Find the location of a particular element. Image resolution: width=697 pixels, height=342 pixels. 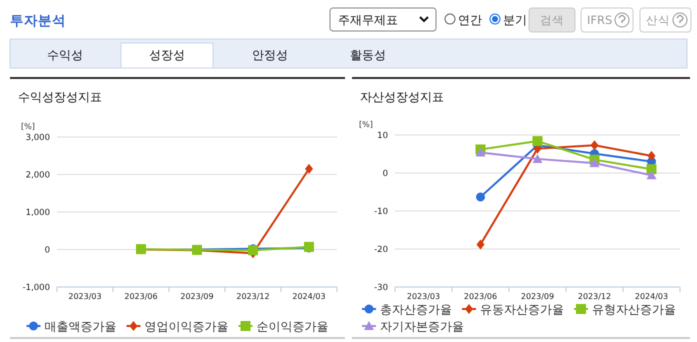

chart-title: 수익성장성지표 is located at coordinates (60, 97).